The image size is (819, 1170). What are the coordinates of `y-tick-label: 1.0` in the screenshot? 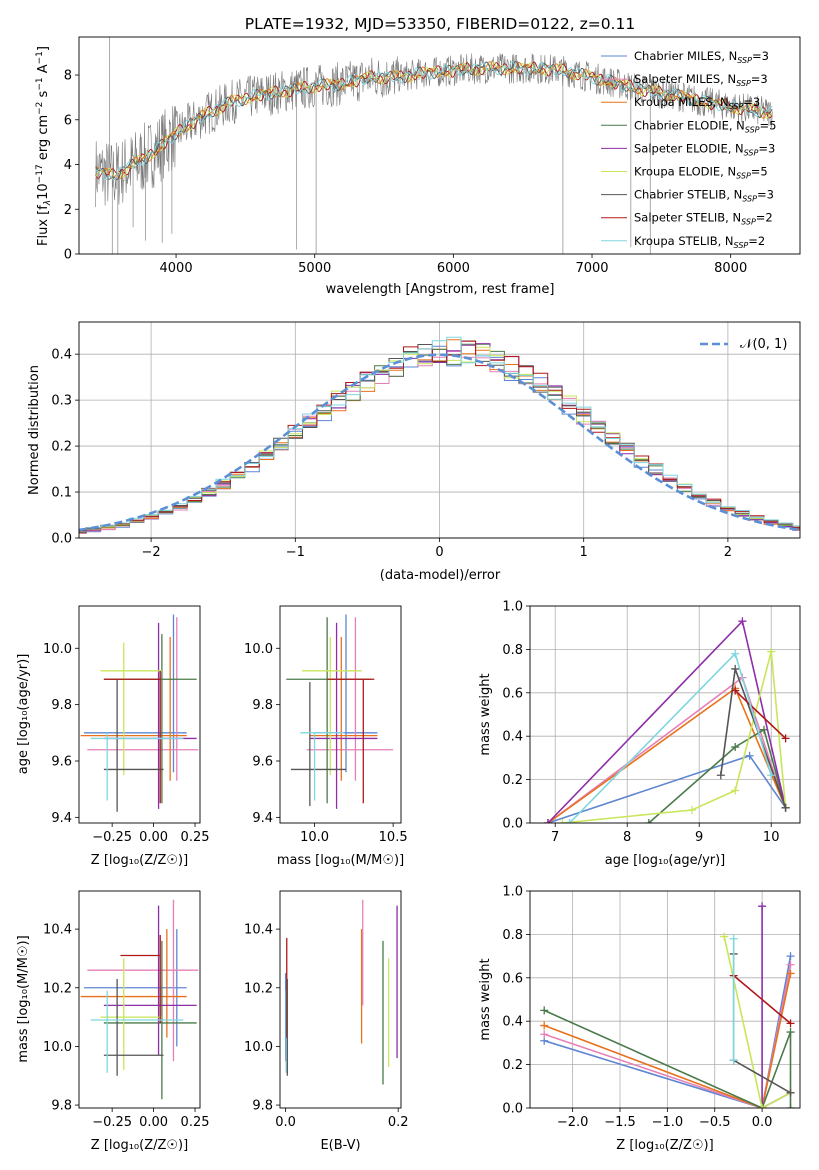 It's located at (512, 607).